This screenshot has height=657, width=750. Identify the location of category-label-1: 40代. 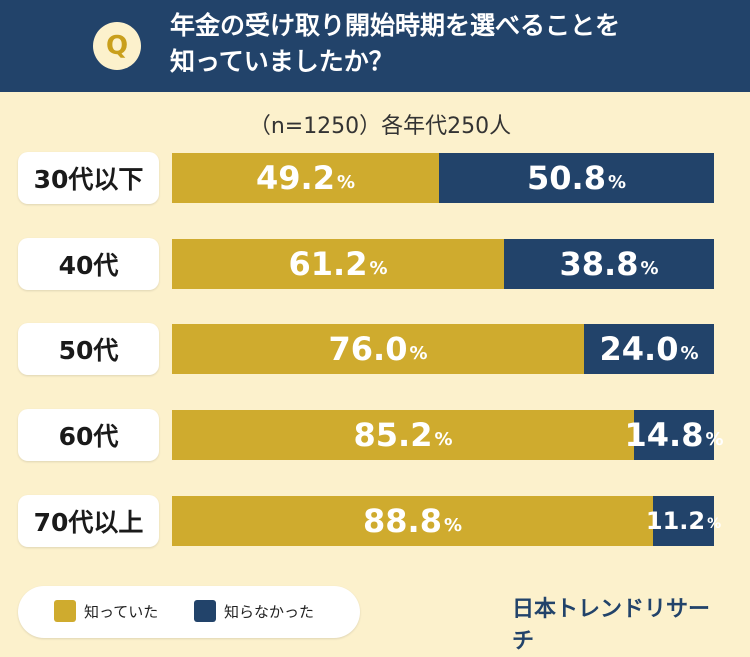
(88, 264).